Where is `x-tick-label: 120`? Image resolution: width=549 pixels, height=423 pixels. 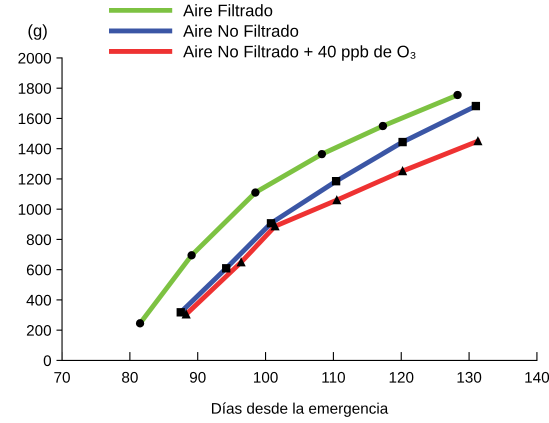
x-tick-label: 120 is located at coordinates (402, 377).